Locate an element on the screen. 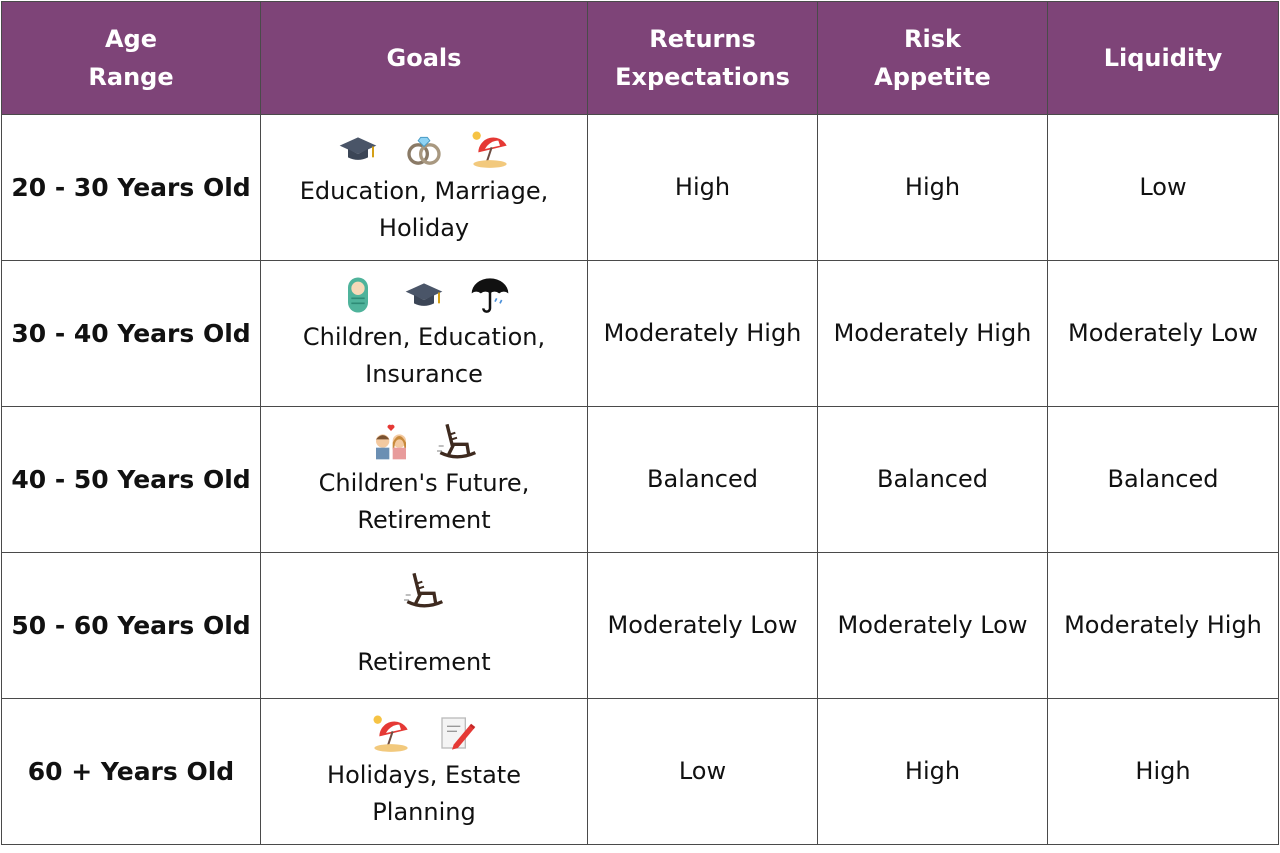  goals: Education, Marriage, Holiday is located at coordinates (424, 187).